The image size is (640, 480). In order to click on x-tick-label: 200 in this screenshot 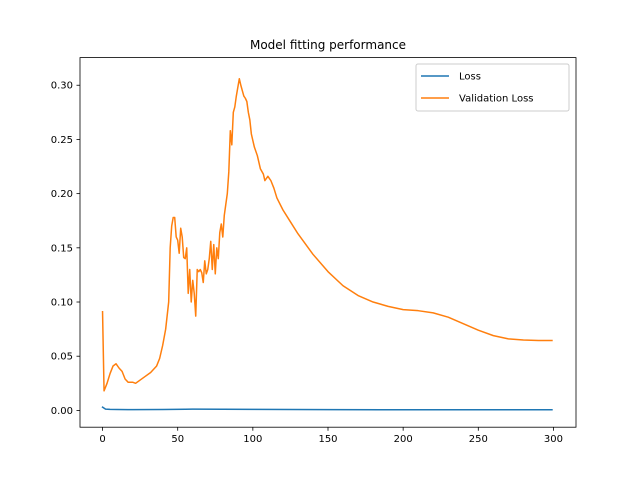, I will do `click(403, 439)`.